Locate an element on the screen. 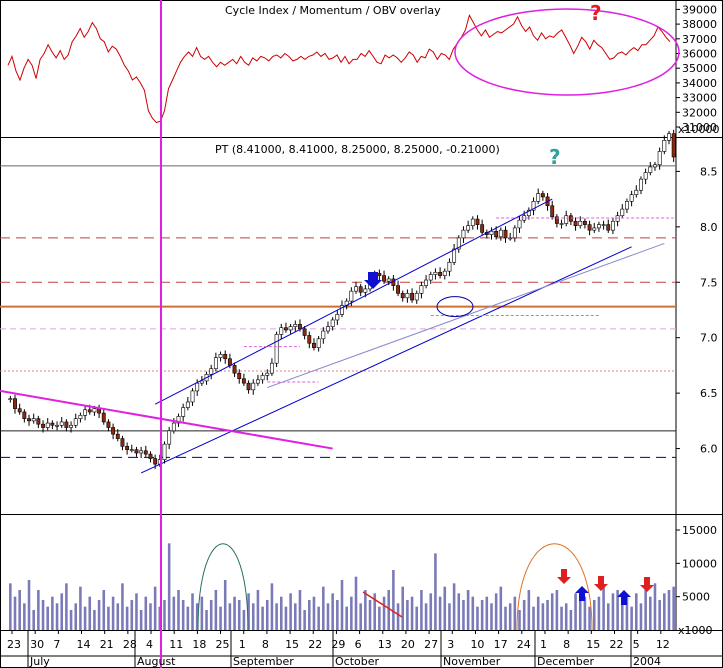 This screenshot has width=723, height=668. month-label: September is located at coordinates (263, 661).